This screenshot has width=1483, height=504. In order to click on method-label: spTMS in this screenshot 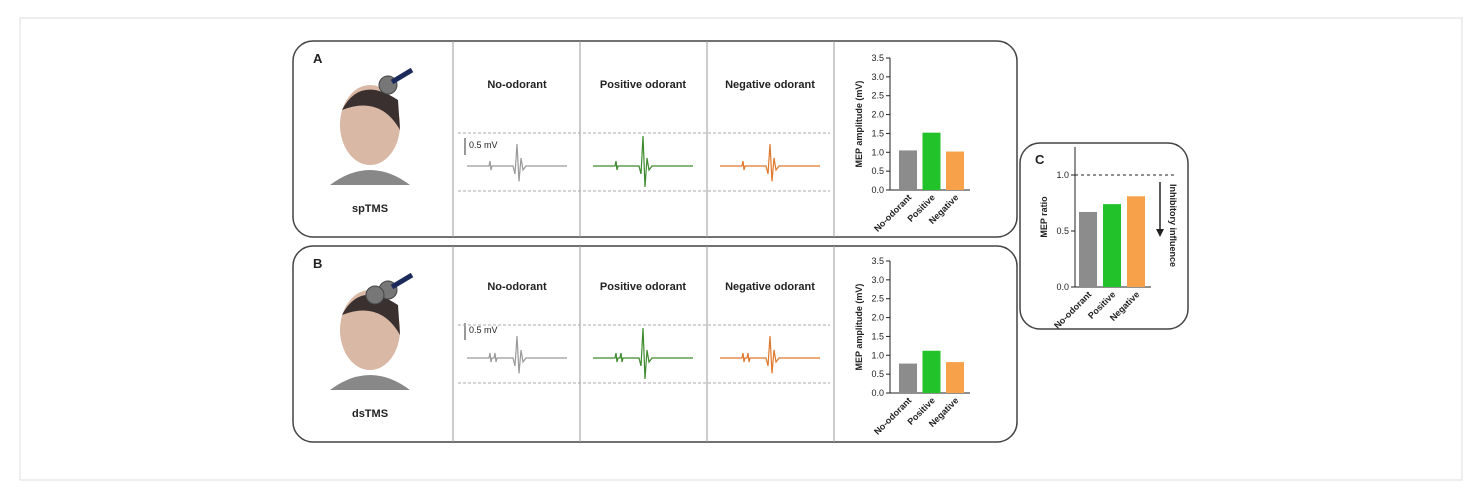, I will do `click(370, 209)`.